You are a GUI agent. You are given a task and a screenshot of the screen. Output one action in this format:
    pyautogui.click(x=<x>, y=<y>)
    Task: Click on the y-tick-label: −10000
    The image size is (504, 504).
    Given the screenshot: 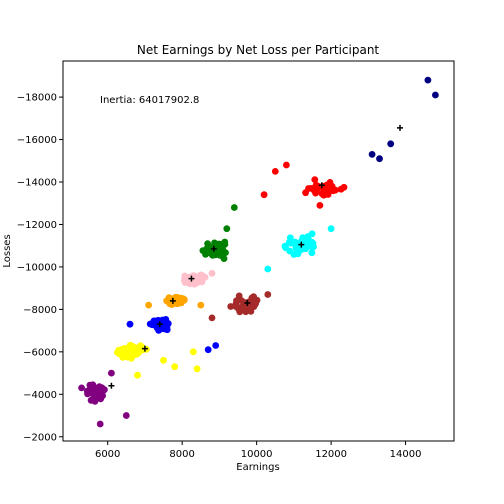 What is the action you would take?
    pyautogui.click(x=37, y=267)
    